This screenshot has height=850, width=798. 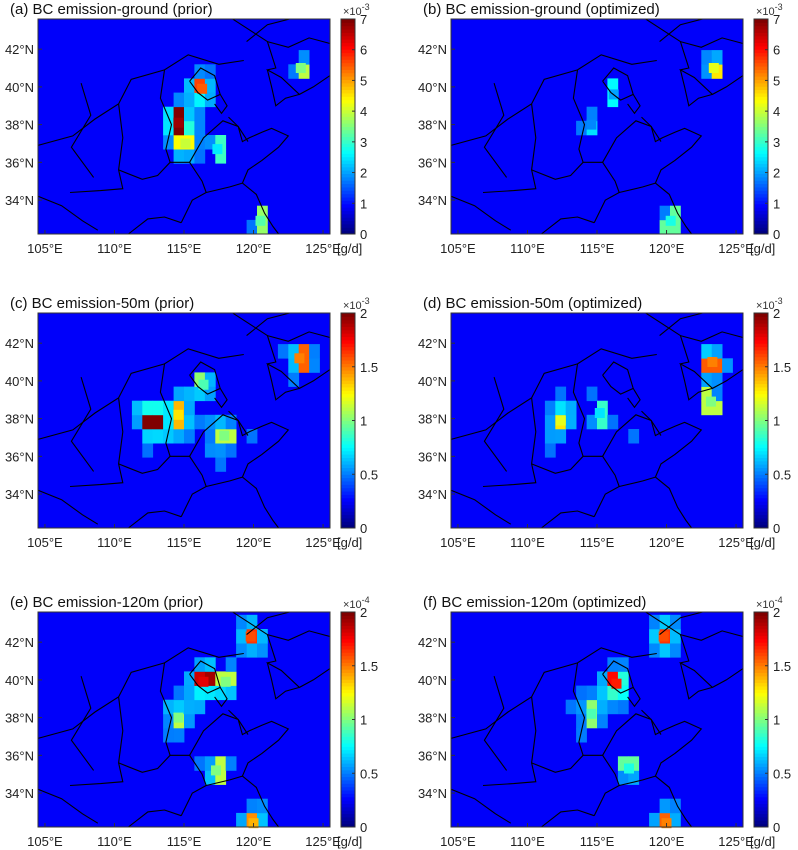 I want to click on x-tick-label: 115°E, so click(x=184, y=841).